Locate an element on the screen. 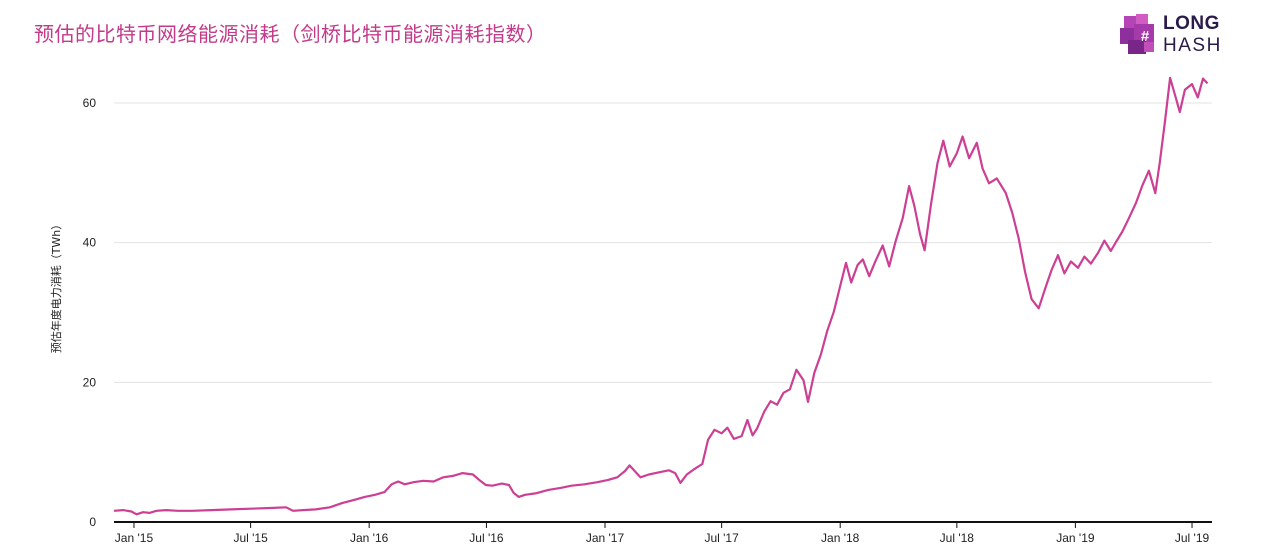 This screenshot has height=544, width=1280. logo-line2: HASH is located at coordinates (1192, 45).